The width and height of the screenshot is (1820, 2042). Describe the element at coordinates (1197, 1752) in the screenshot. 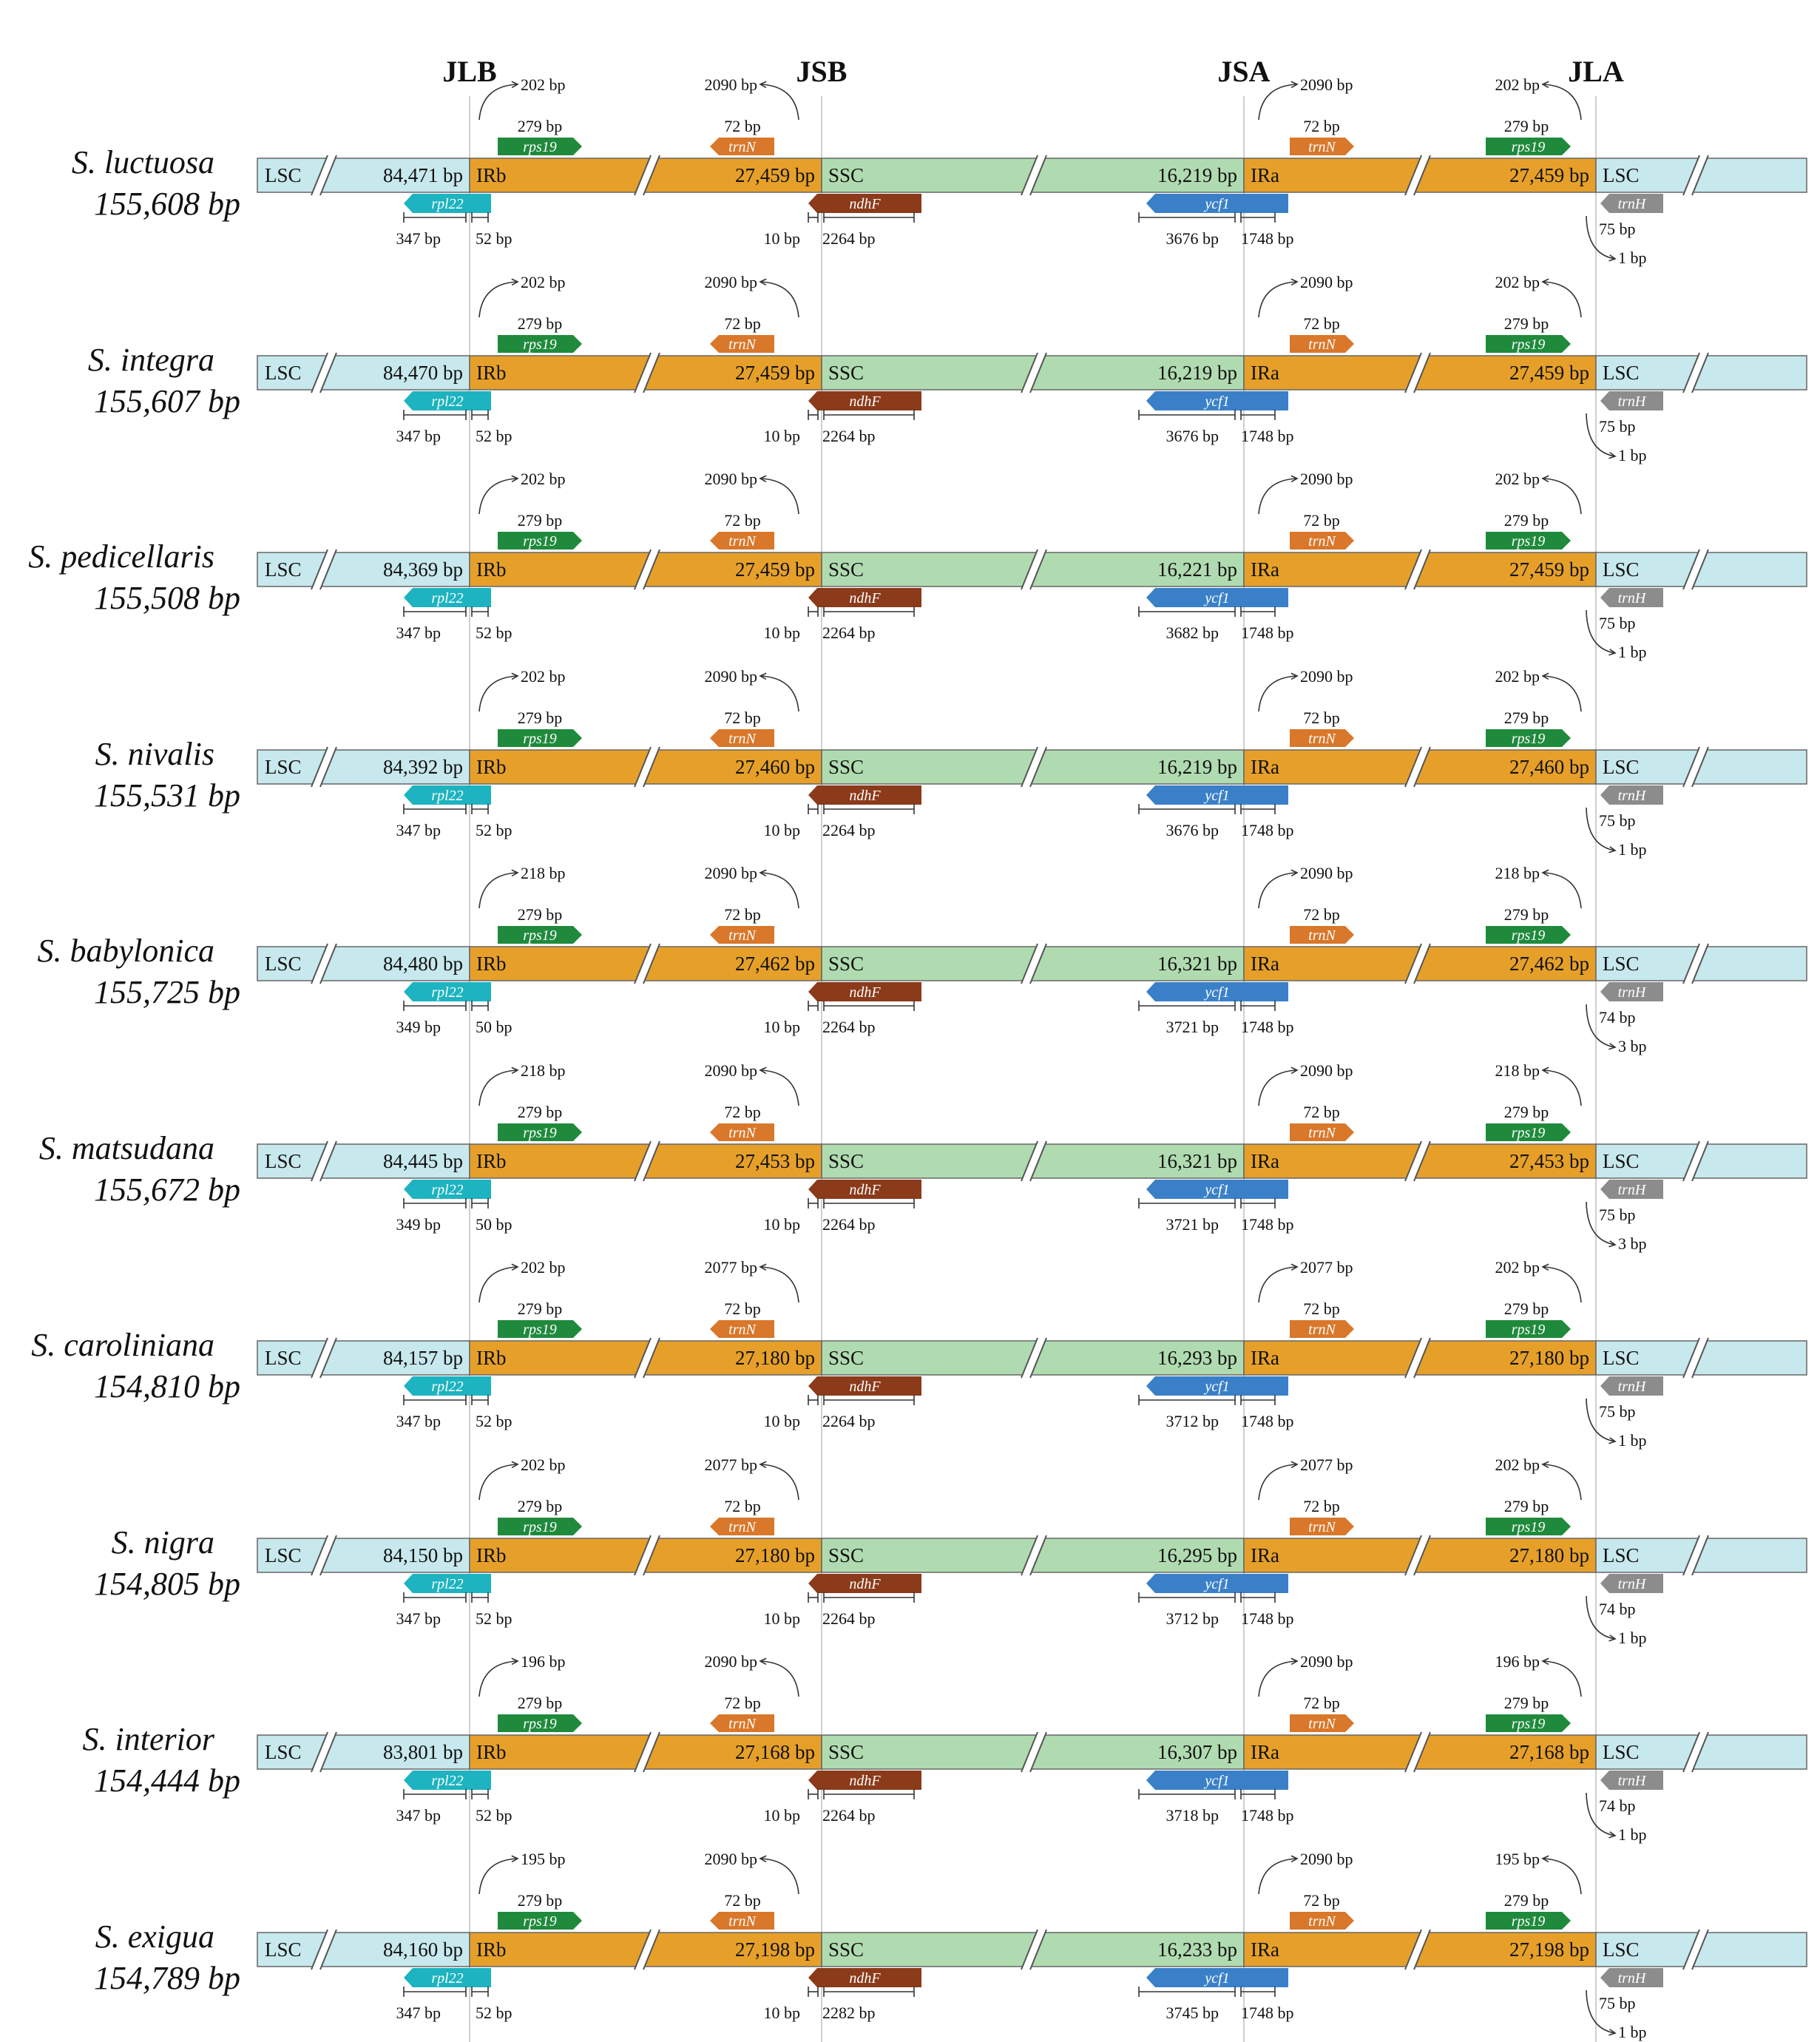

I see `ssc-length: 16,307 bp` at that location.